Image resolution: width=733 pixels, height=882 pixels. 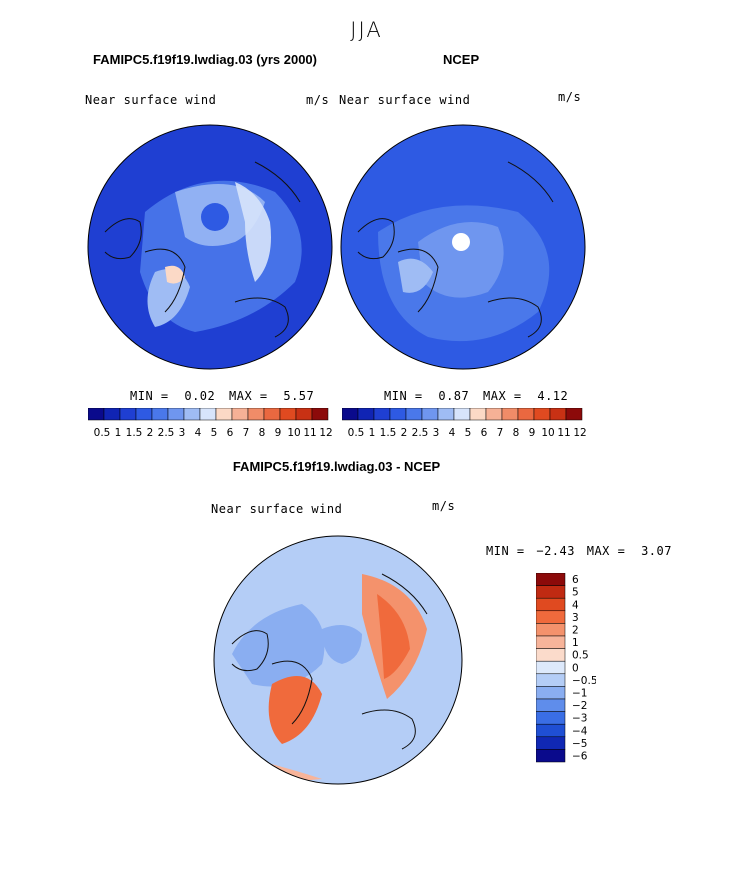 I want to click on obs-colorbar-tick-label: 1, so click(x=372, y=433).